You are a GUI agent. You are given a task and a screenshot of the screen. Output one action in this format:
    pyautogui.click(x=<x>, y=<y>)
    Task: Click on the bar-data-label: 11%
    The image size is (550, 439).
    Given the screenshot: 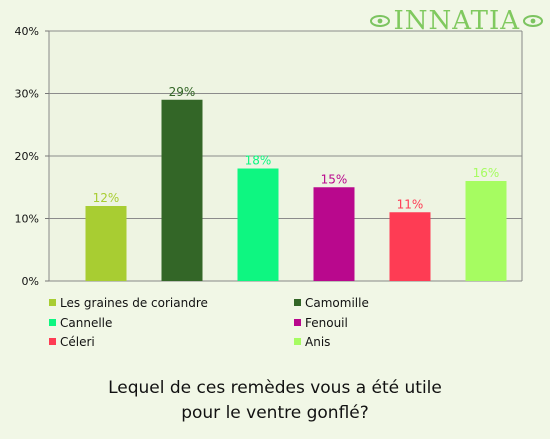 What is the action you would take?
    pyautogui.click(x=410, y=204)
    